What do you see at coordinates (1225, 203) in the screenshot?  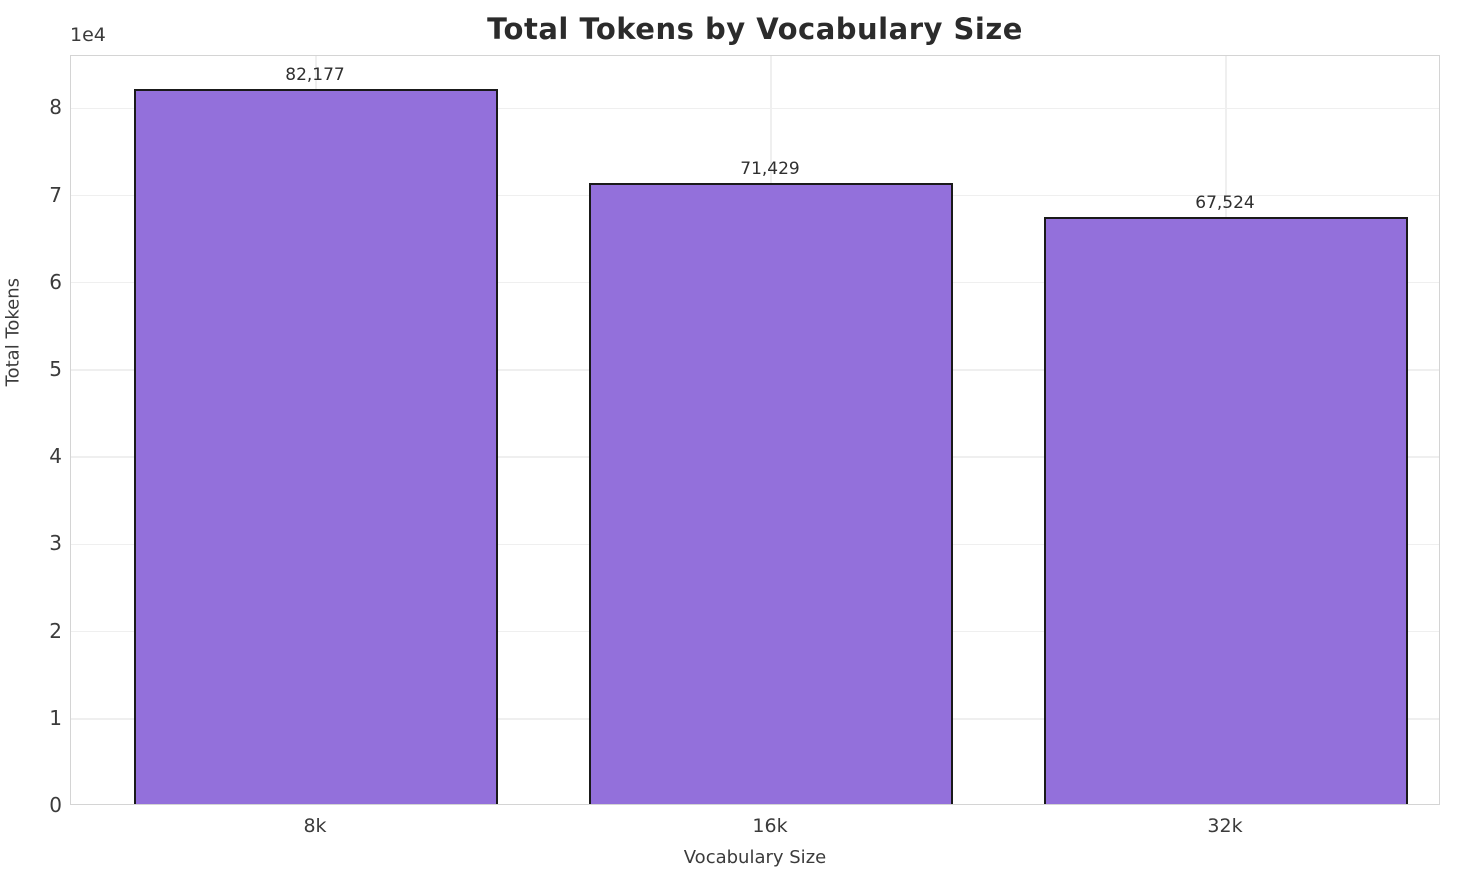 I see `bar-value-label: 67,524` at bounding box center [1225, 203].